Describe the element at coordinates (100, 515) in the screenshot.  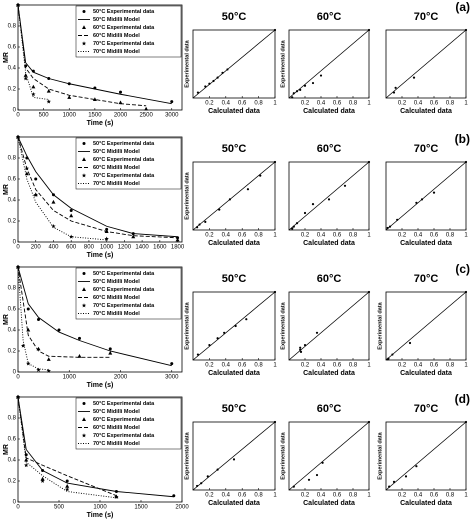
I see `x-axis-label: Time (s)` at that location.